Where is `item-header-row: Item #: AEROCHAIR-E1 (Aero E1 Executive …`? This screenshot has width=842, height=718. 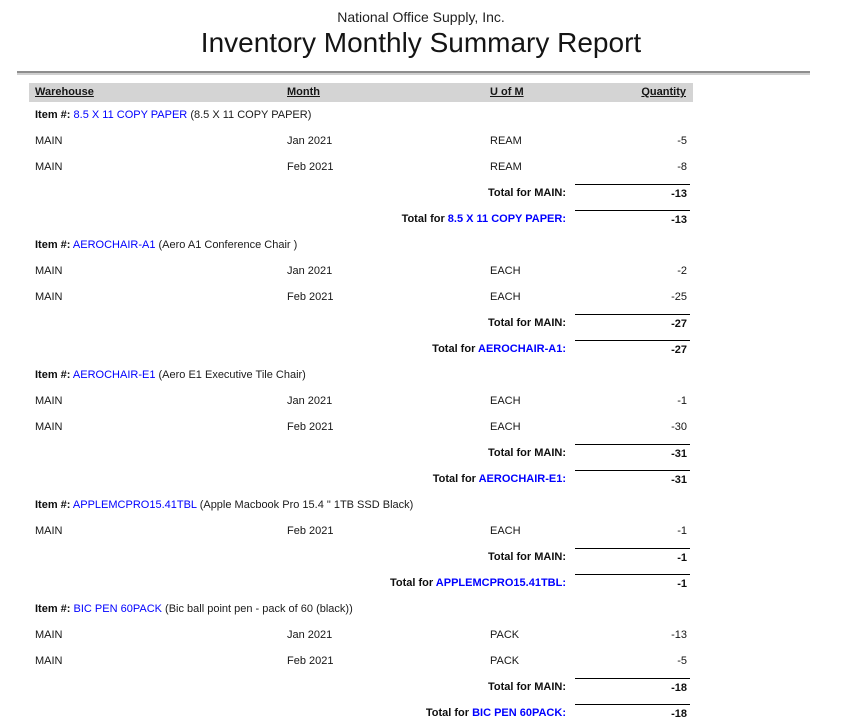 item-header-row: Item #: AEROCHAIR-E1 (Aero E1 Executive … is located at coordinates (421, 375).